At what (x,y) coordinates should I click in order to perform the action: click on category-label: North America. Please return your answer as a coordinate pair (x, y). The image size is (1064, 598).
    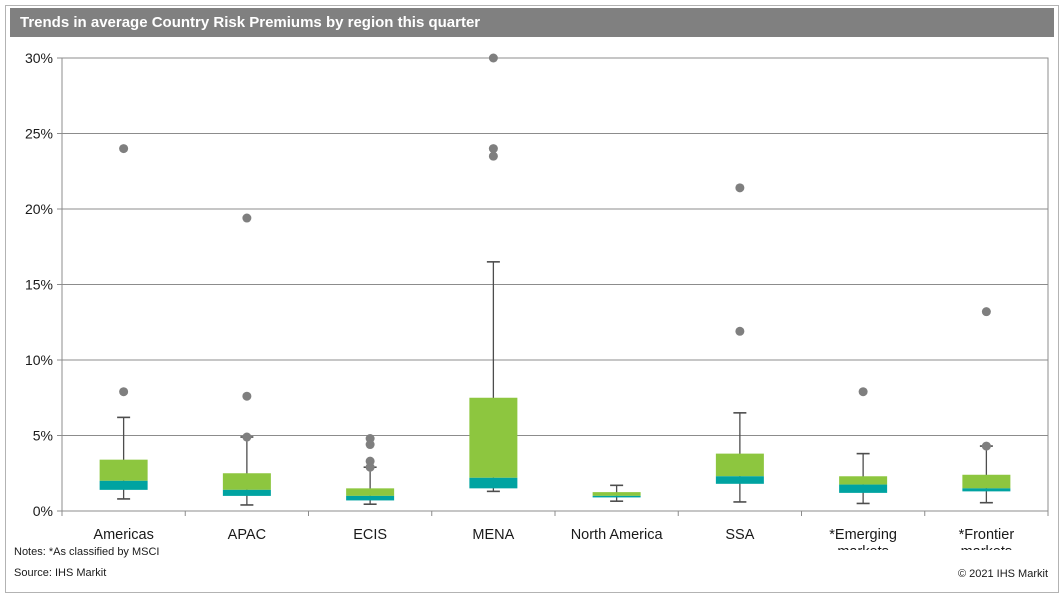
    Looking at the image, I should click on (617, 535).